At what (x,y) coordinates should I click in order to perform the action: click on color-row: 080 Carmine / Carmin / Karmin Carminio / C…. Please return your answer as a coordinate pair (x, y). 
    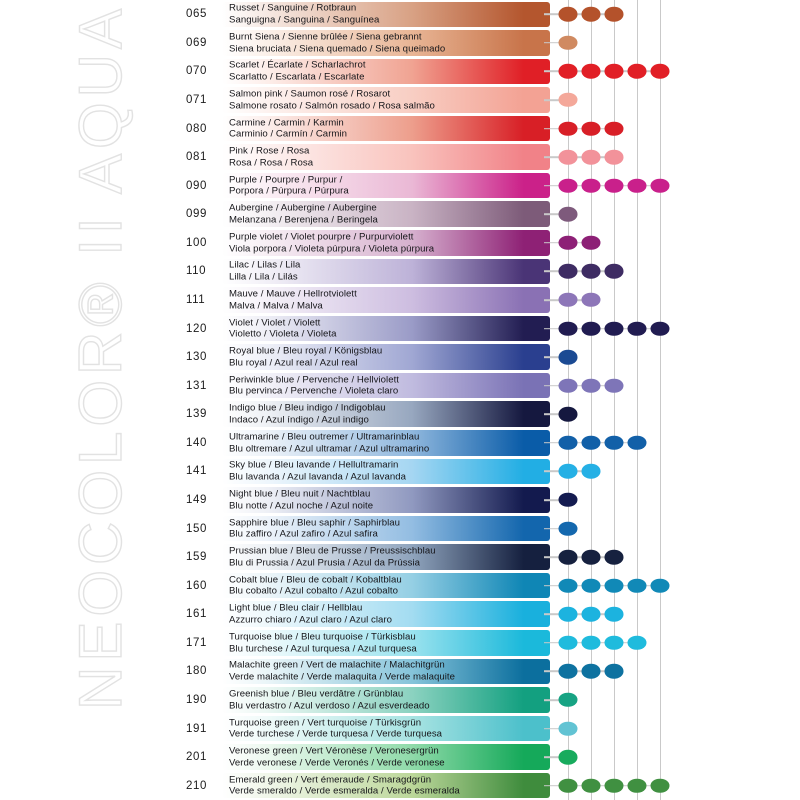
    Looking at the image, I should click on (400, 128).